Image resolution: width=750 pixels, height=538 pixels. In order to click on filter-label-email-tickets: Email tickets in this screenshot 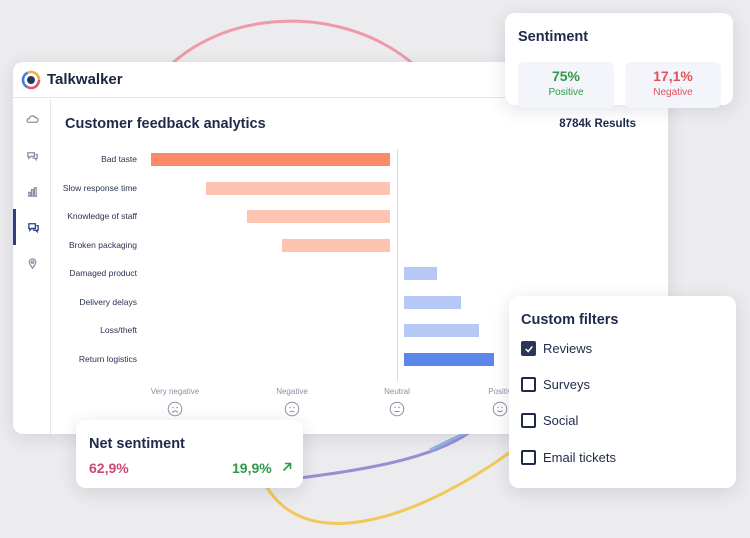, I will do `click(579, 457)`.